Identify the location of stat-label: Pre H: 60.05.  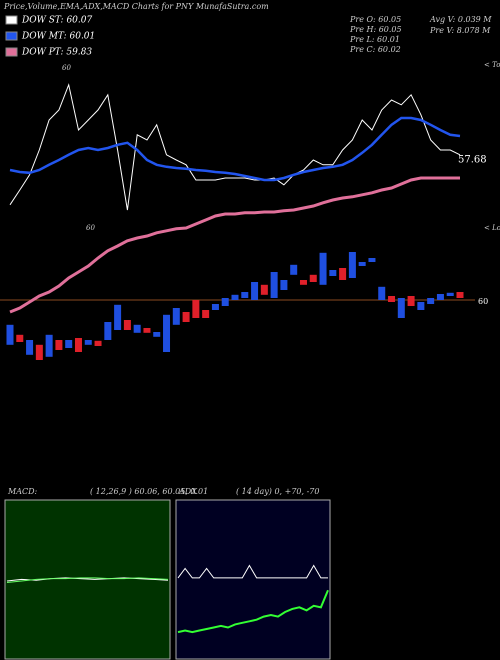
(375, 29).